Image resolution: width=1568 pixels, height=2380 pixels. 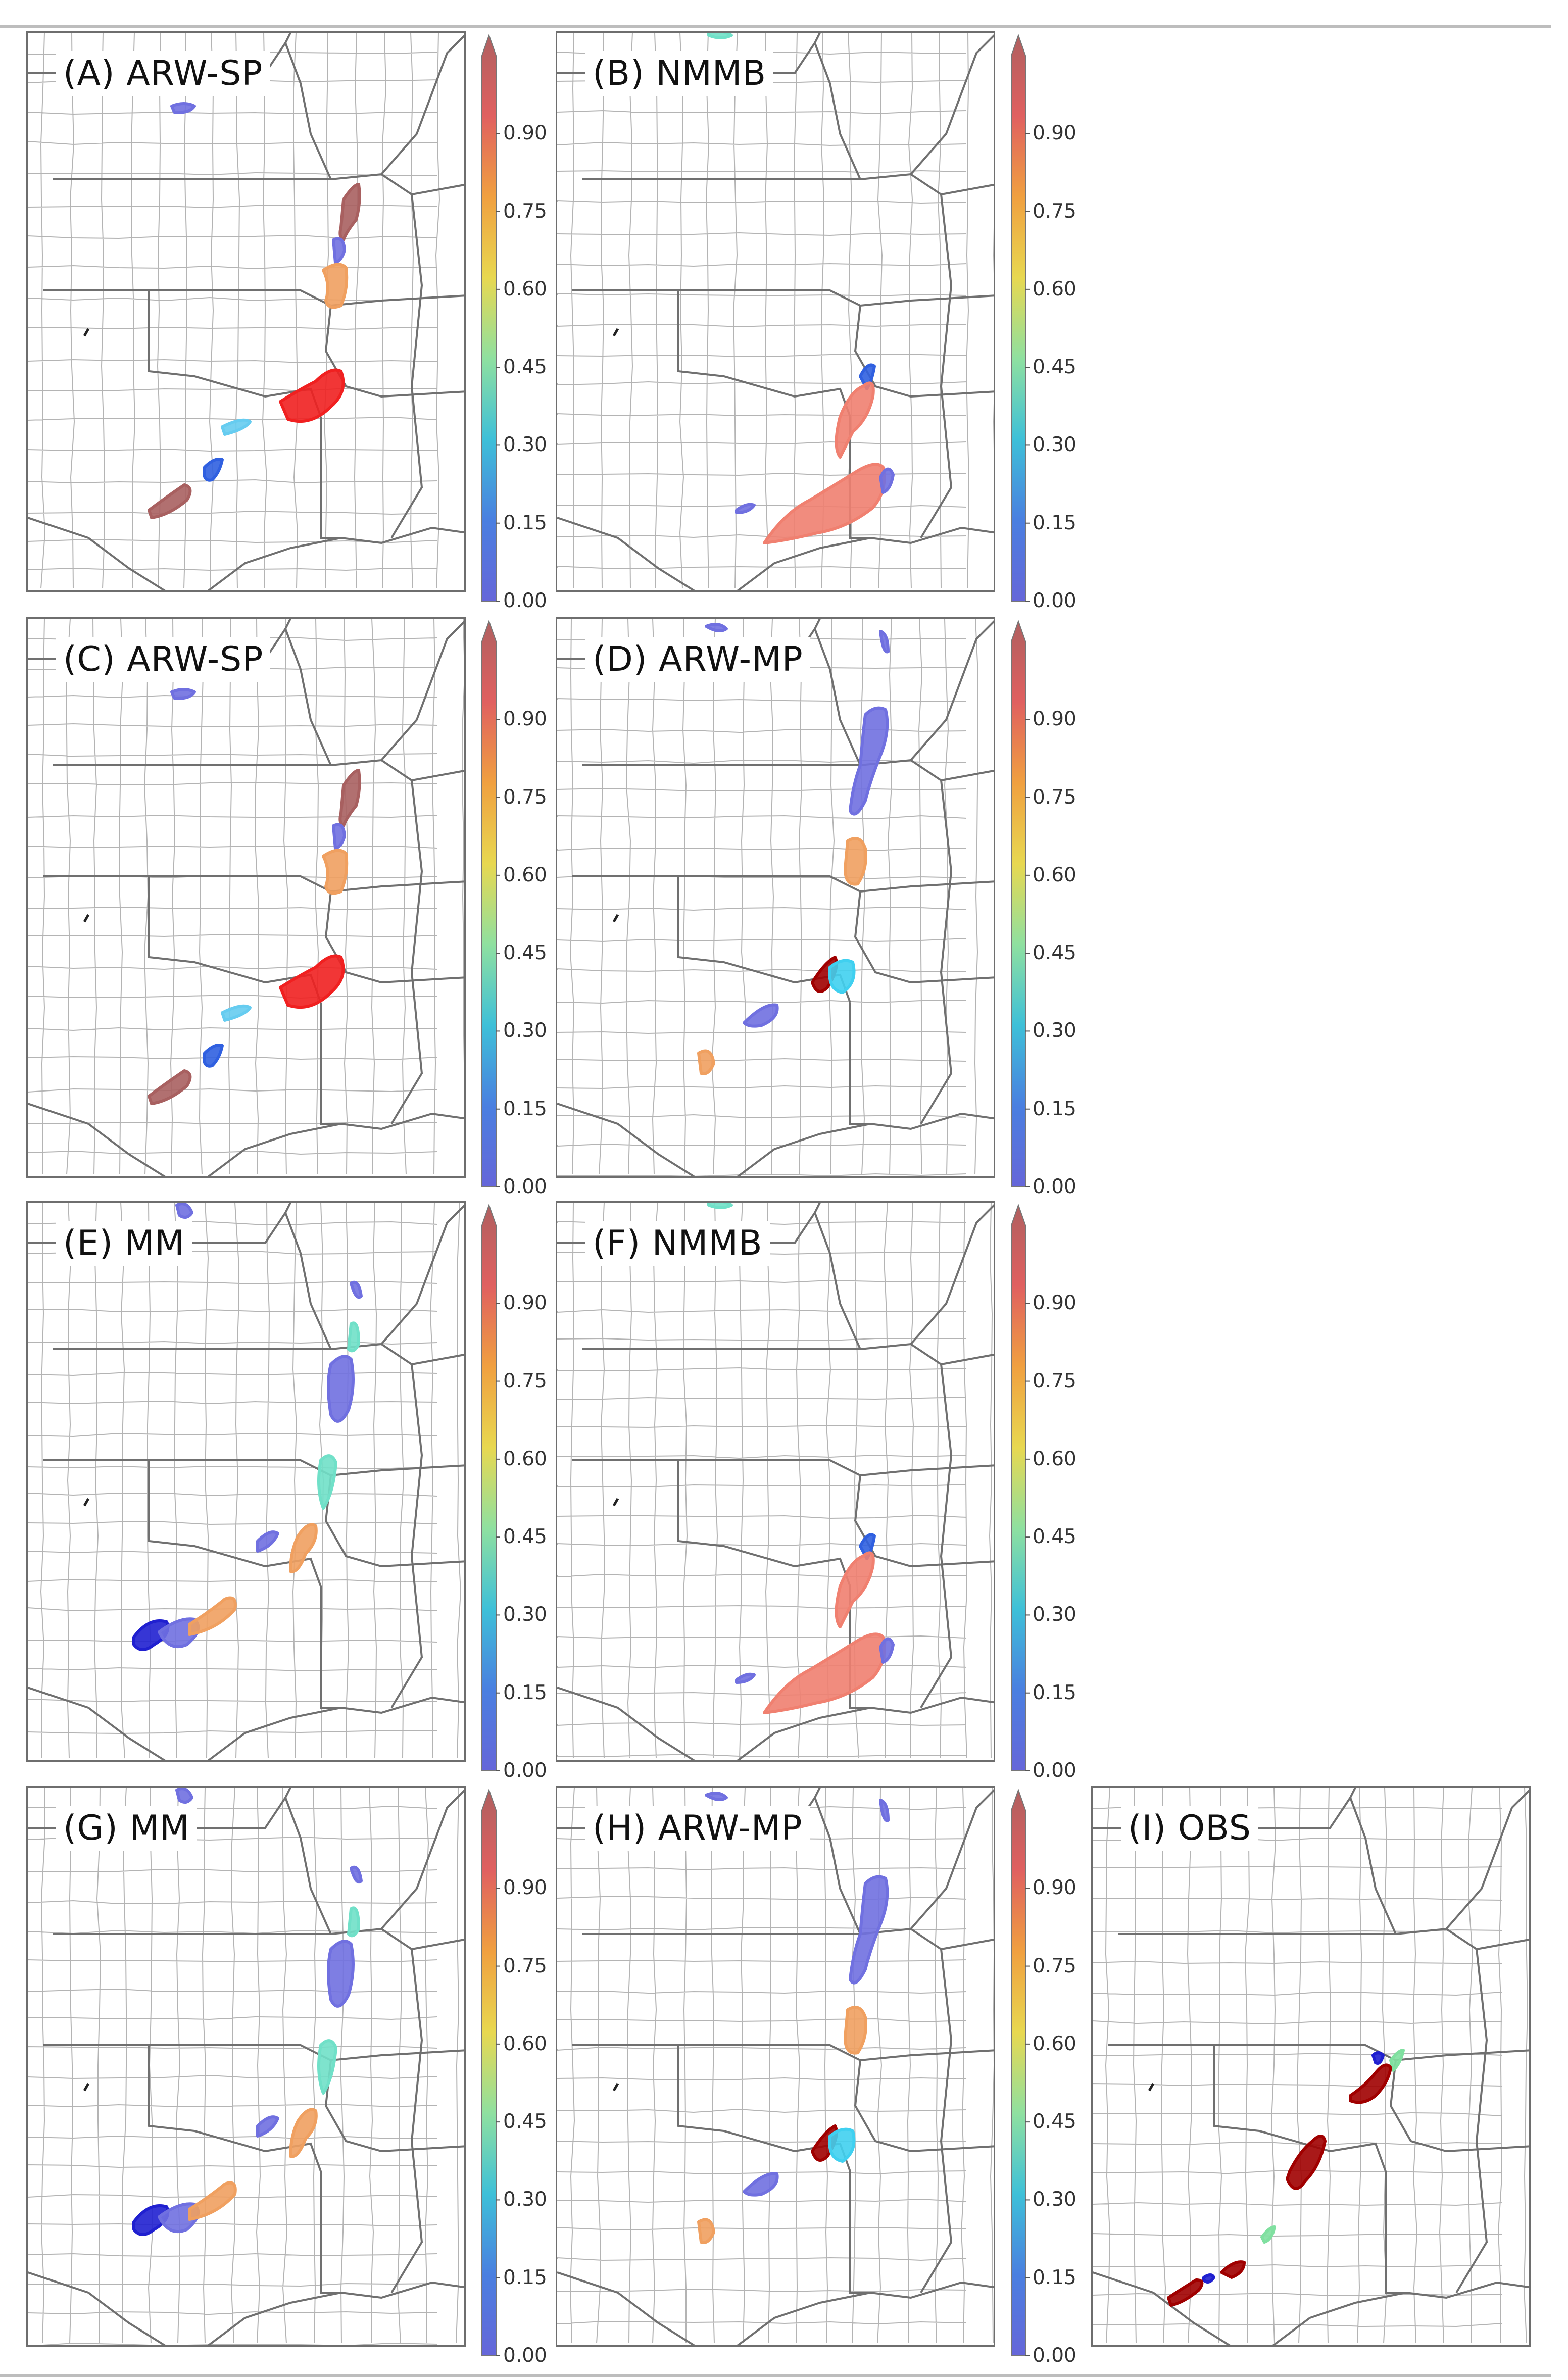 I want to click on map-panel-h: (H) ARW-MP, so click(x=775, y=2067).